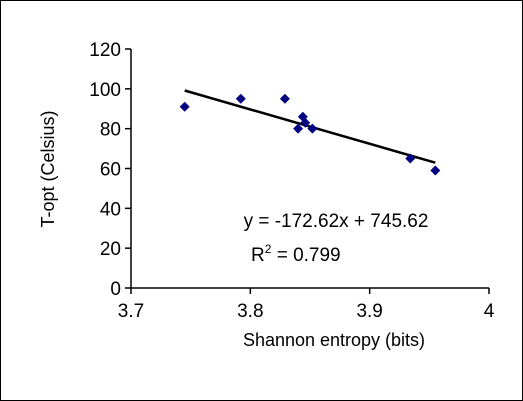 The image size is (523, 401). Describe the element at coordinates (105, 50) in the screenshot. I see `y-tick-label: 120` at that location.